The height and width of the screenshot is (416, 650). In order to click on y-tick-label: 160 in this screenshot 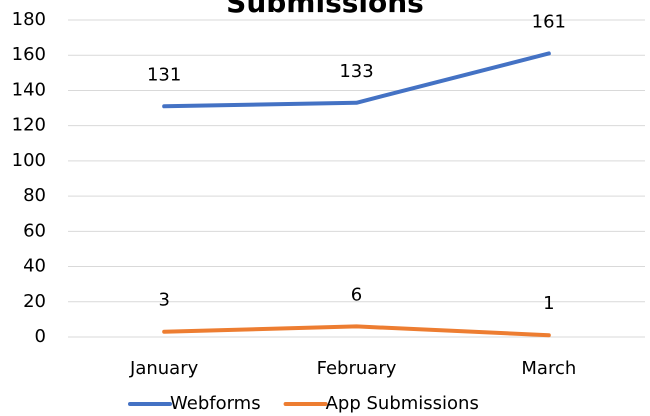, I will do `click(29, 54)`.